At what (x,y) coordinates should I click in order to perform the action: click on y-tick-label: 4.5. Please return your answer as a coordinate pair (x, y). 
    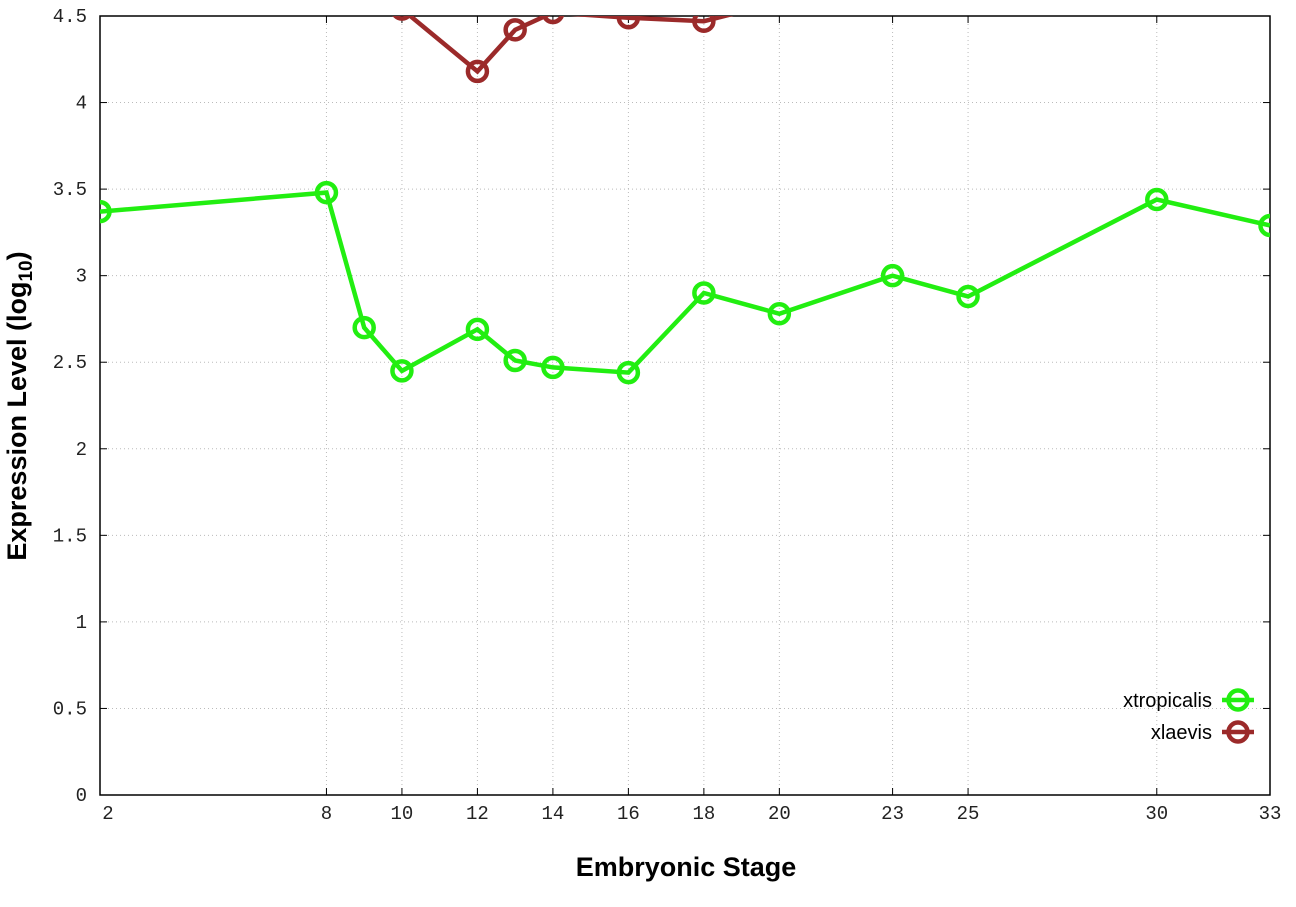
    Looking at the image, I should click on (70, 17).